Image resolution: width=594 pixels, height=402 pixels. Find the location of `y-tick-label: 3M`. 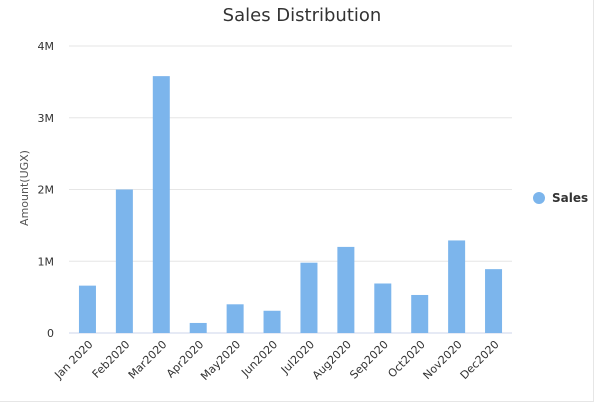

y-tick-label: 3M is located at coordinates (46, 118).